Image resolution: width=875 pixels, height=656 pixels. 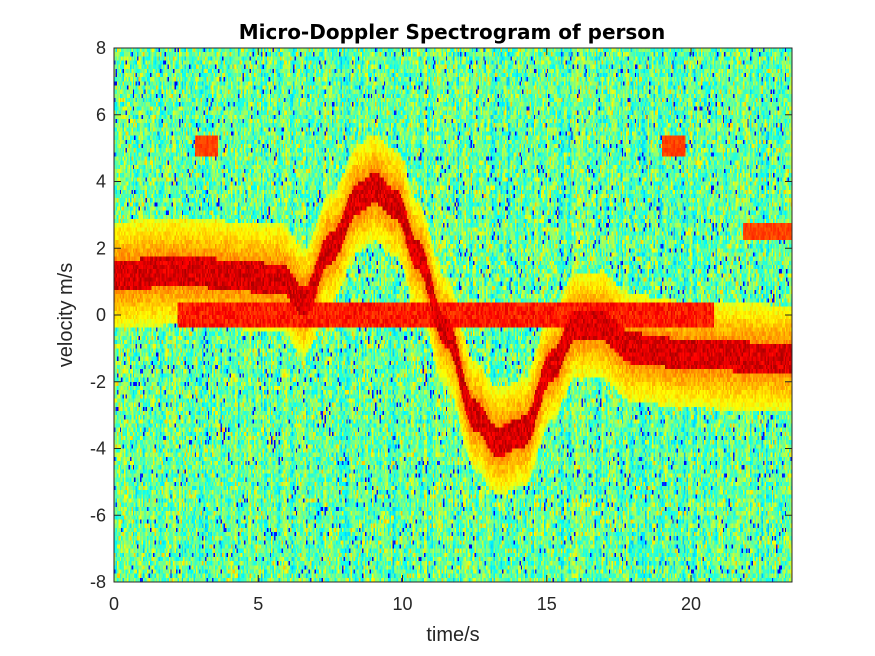 What do you see at coordinates (114, 604) in the screenshot?
I see `x-tick-label: 0` at bounding box center [114, 604].